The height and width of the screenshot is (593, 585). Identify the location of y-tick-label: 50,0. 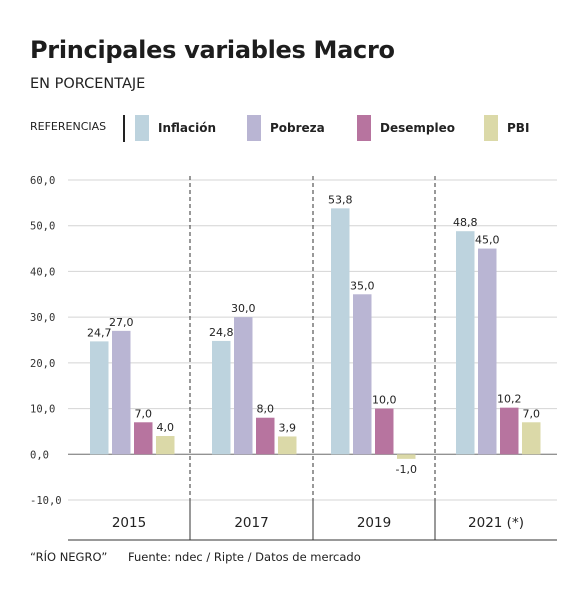
(42, 227).